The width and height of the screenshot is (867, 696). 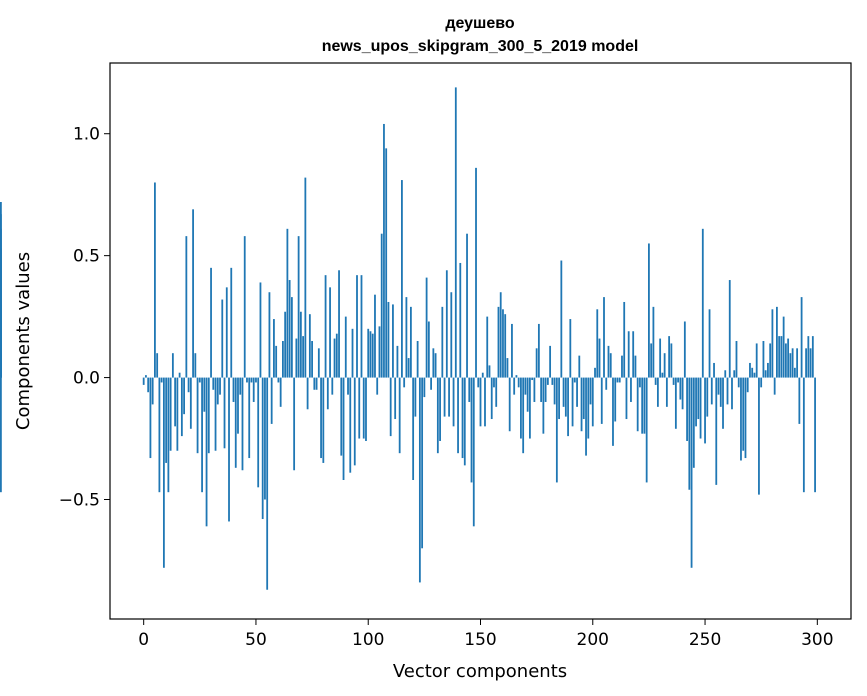 What do you see at coordinates (86, 257) in the screenshot?
I see `y-tick-label: 0.5` at bounding box center [86, 257].